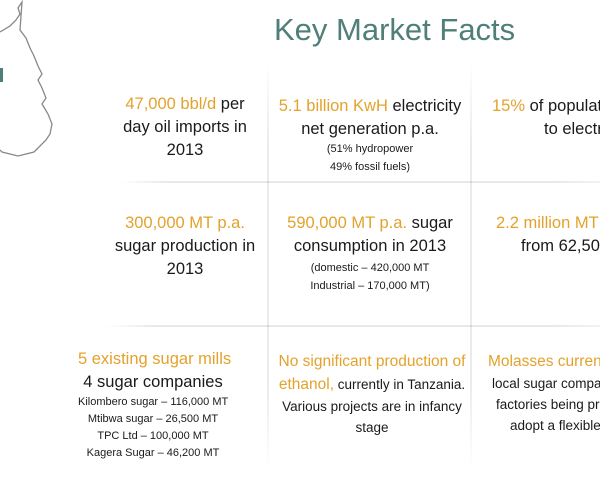 The image size is (600, 477). I want to click on sugar-cons-note2: Industrial – 170,000 MT), so click(370, 286).